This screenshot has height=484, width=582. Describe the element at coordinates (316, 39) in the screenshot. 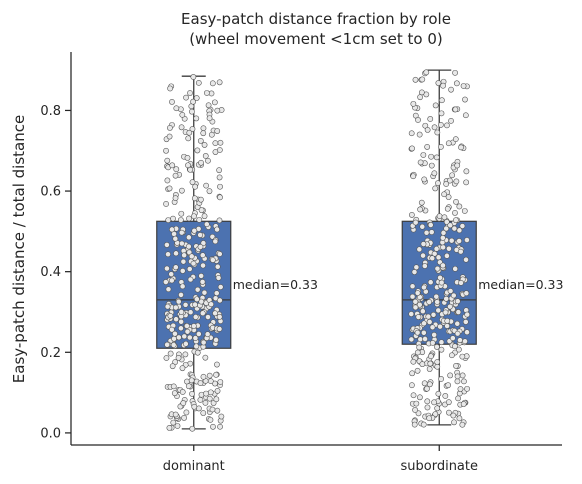

I see `chart-title-line-2: (wheel movement <1cm set to 0)` at that location.